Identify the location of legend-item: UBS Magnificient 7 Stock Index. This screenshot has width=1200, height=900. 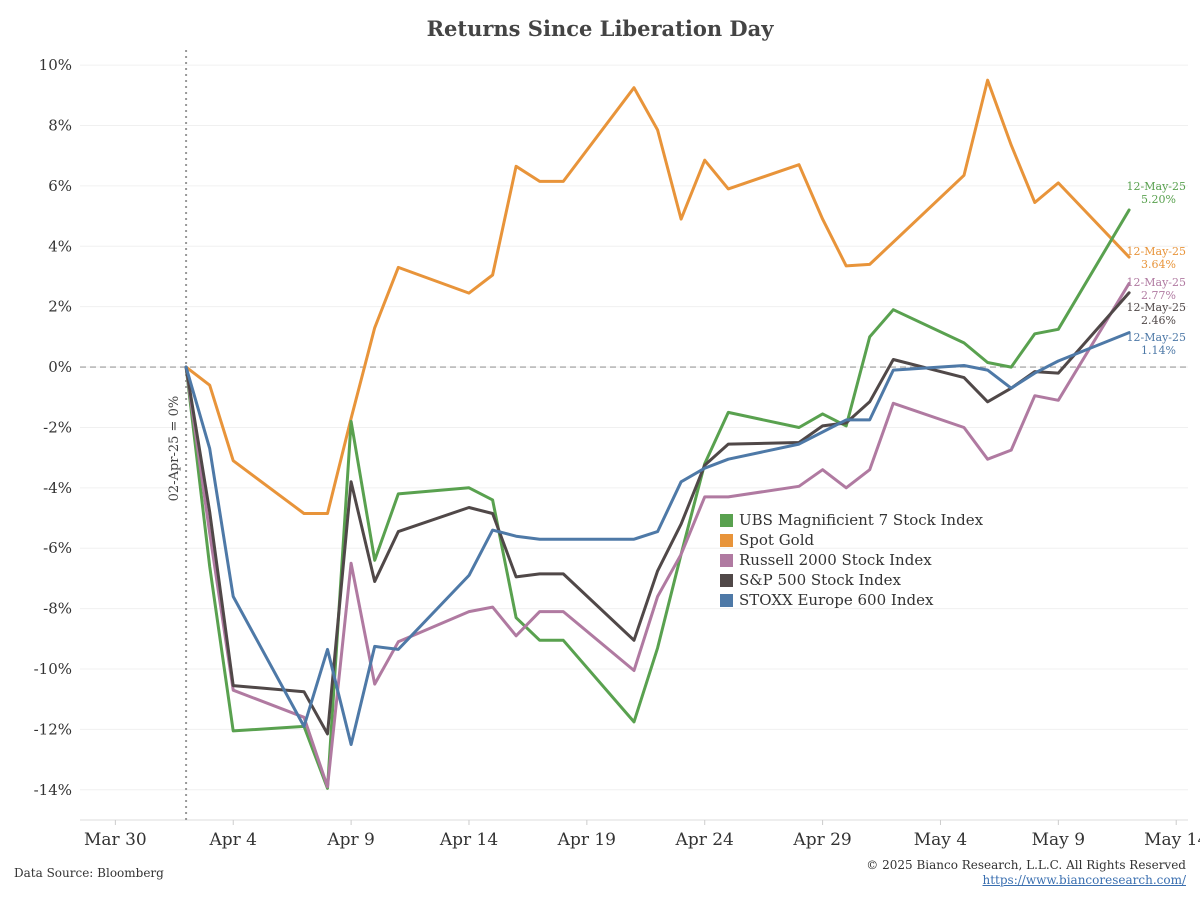
(851, 520).